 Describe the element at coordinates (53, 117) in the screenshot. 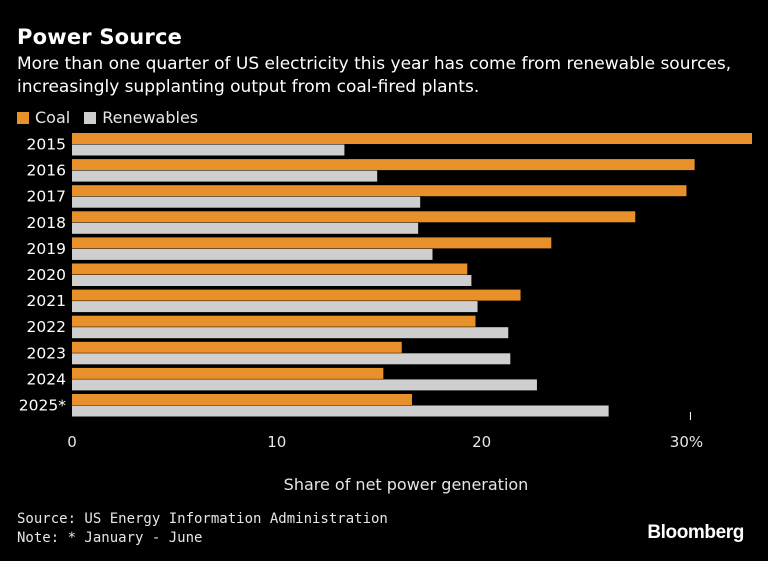

I see `legend-label-coal: Coal` at that location.